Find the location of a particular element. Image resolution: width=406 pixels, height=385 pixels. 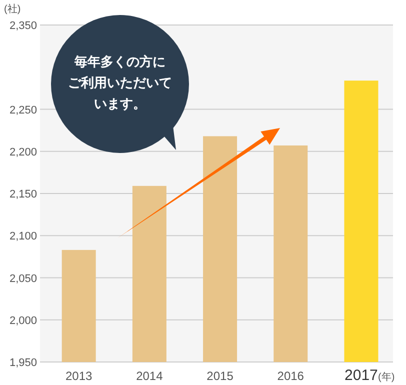

y-tick-label: 2,100 is located at coordinates (23, 236).